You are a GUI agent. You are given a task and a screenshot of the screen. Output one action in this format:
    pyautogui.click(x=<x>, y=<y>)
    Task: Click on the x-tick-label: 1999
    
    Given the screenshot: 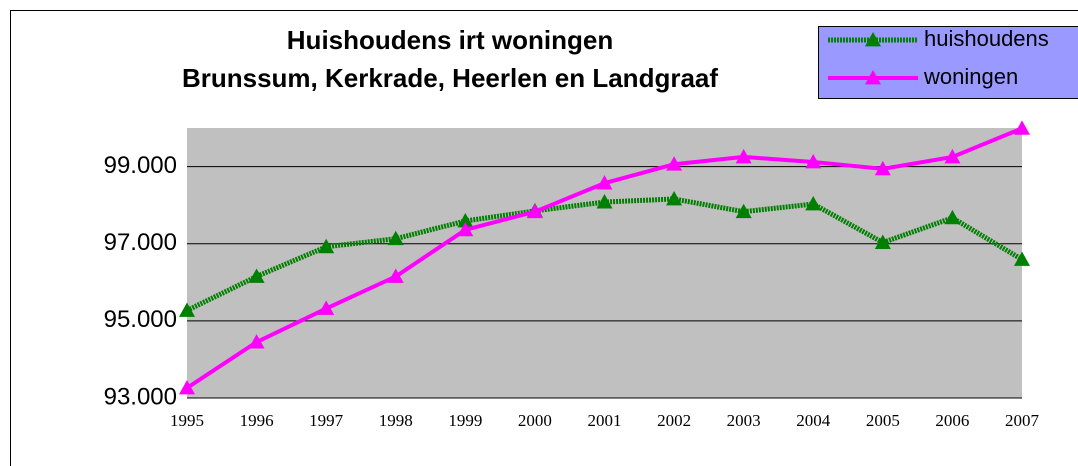 What is the action you would take?
    pyautogui.click(x=465, y=420)
    